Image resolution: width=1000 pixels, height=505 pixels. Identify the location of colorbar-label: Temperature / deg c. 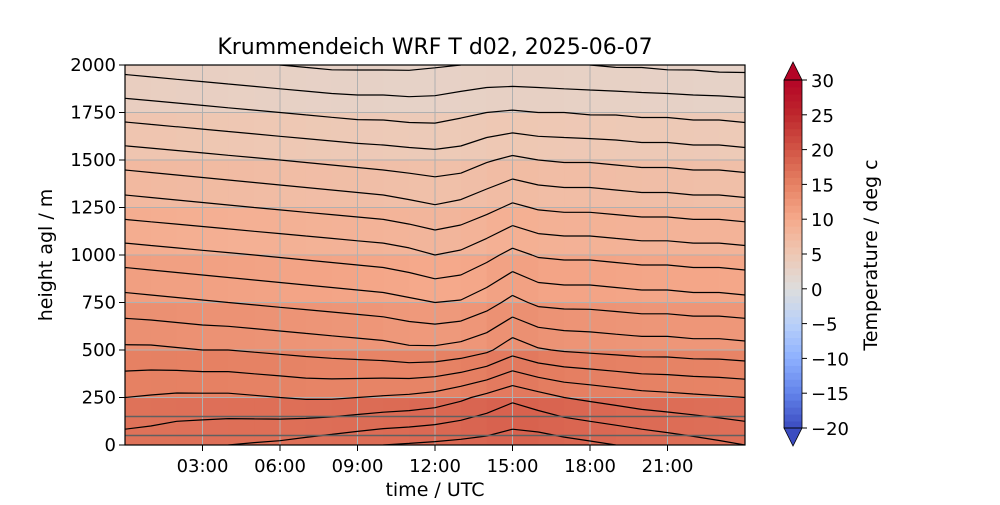
(871, 255).